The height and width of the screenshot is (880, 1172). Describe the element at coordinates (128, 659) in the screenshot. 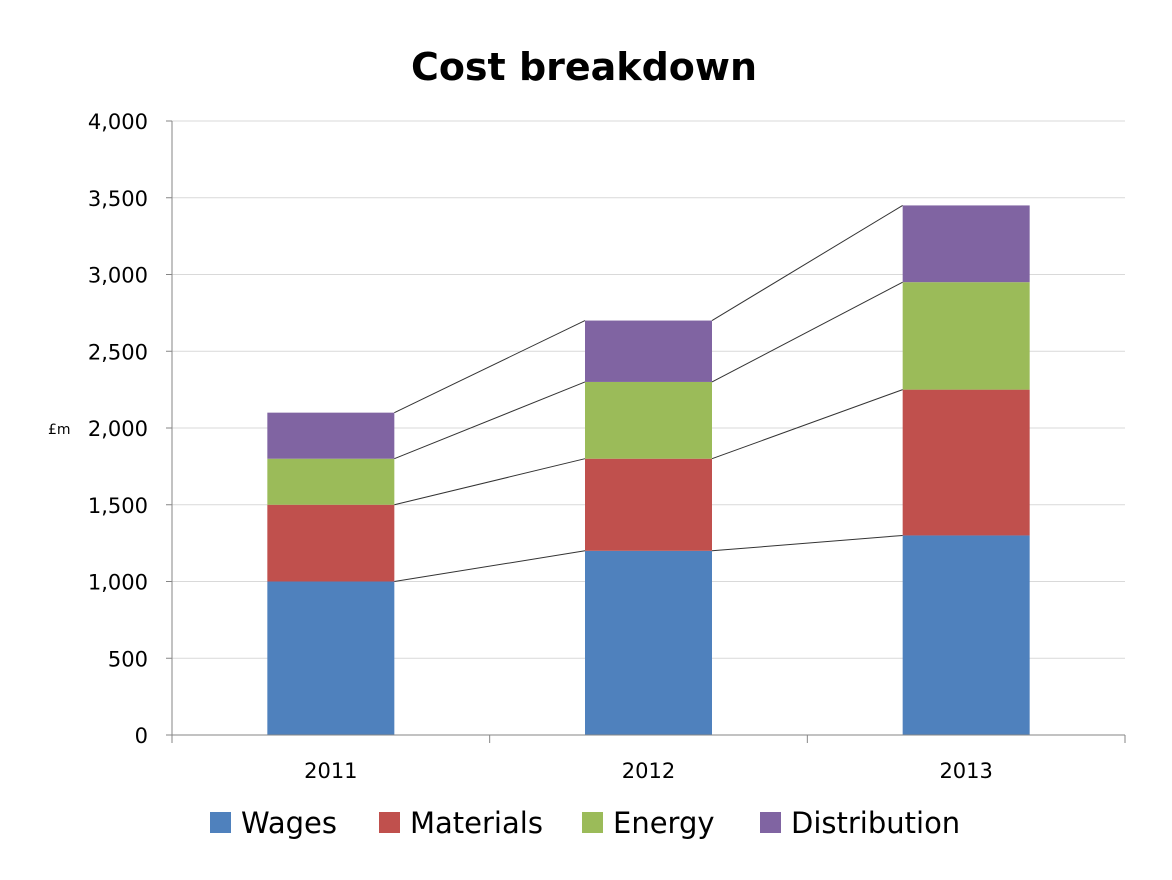

I see `y-tick-label: 500` at that location.